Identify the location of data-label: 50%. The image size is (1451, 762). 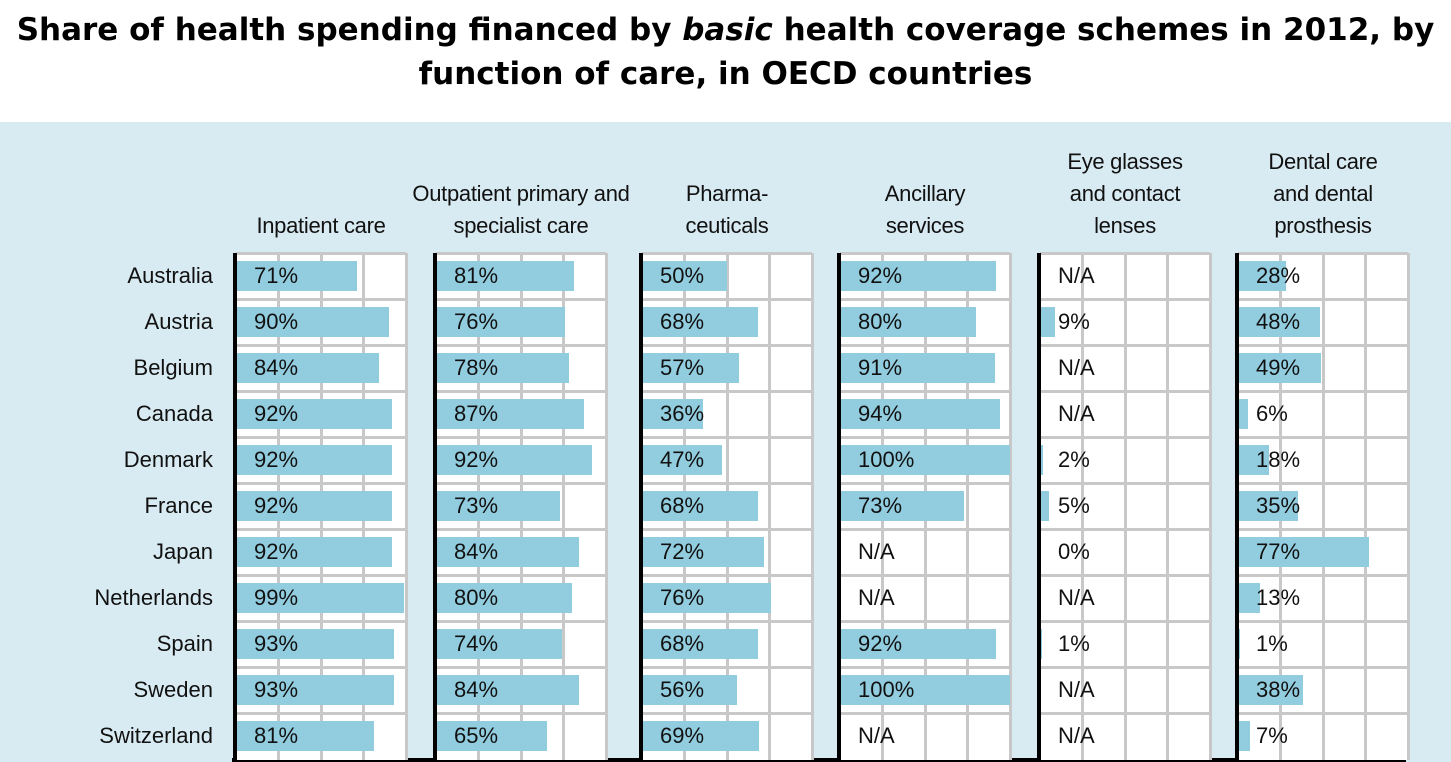
(682, 275).